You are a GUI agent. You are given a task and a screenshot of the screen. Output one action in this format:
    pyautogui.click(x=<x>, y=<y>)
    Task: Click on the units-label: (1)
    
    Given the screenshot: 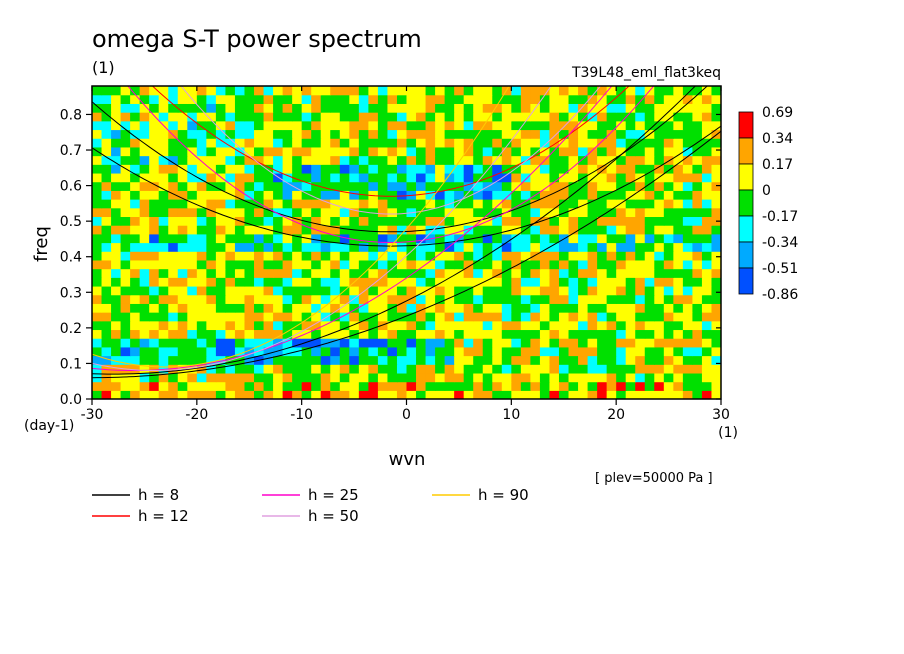 What is the action you would take?
    pyautogui.click(x=103, y=67)
    